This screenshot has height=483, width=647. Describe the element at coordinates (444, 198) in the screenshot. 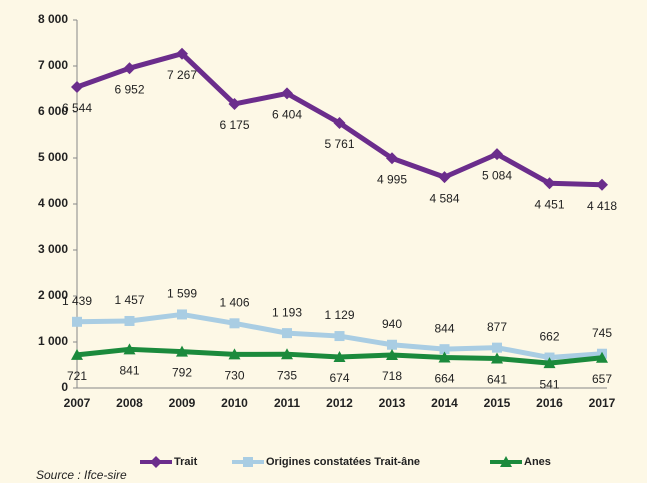

I see `data-label: 4 584` at that location.